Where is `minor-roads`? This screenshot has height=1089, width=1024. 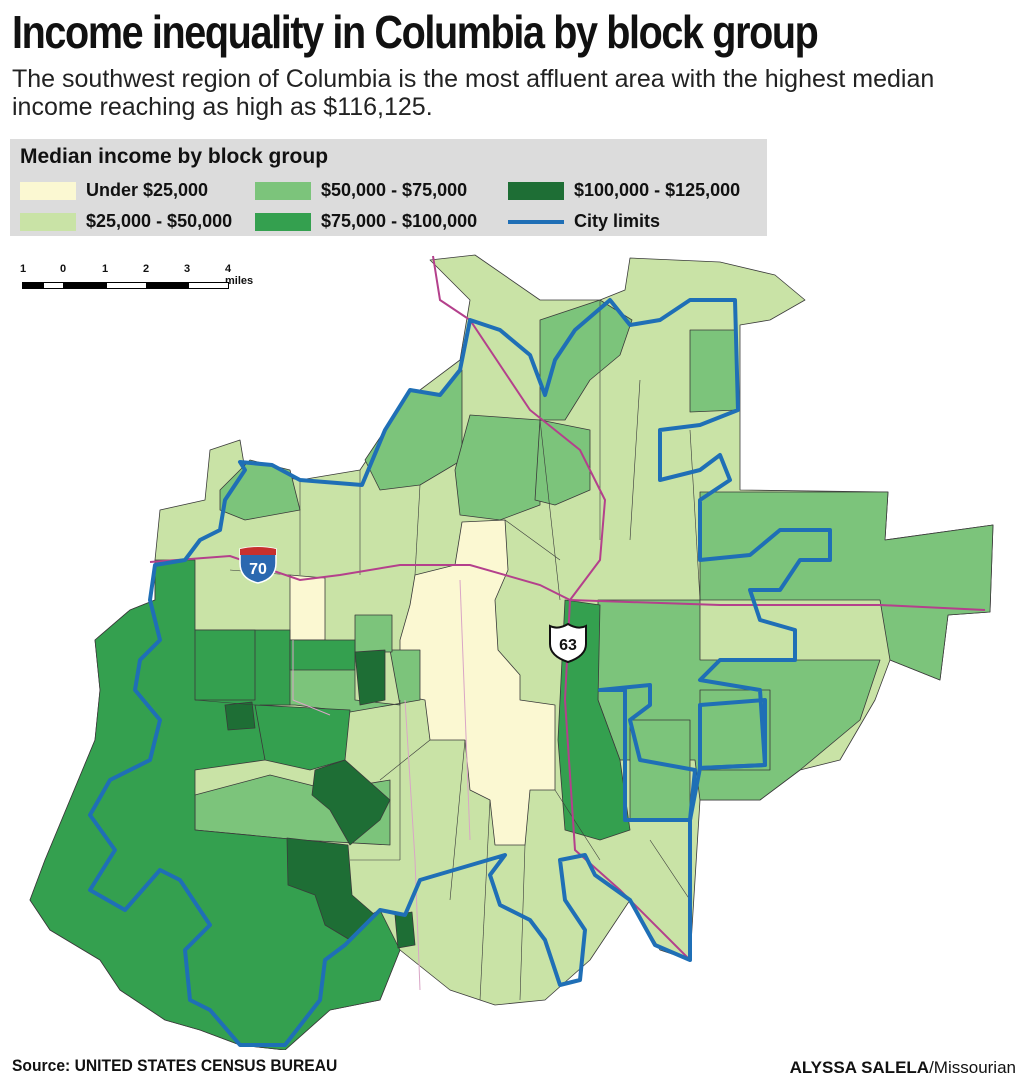
minor-roads is located at coordinates (381, 785).